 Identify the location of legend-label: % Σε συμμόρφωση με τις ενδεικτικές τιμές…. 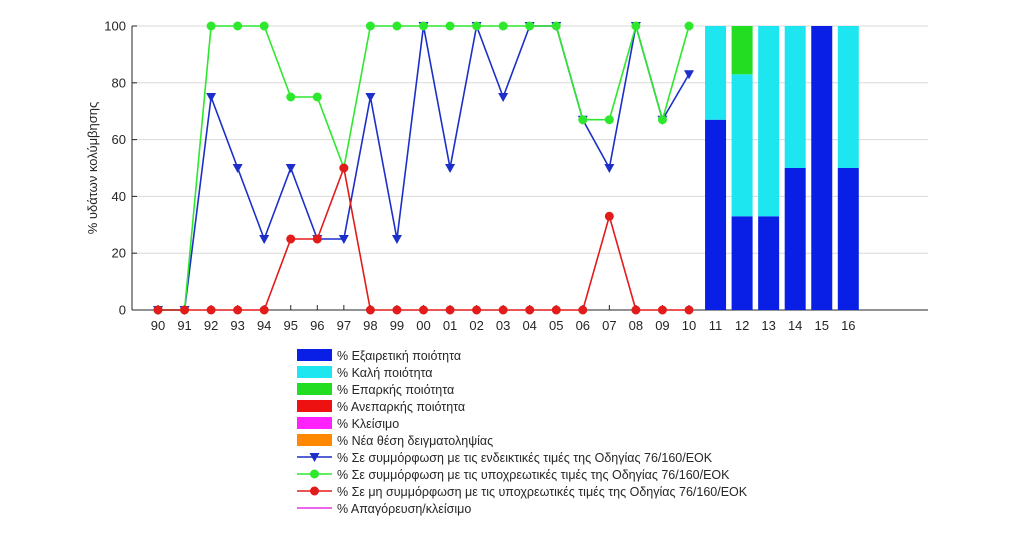
(525, 458).